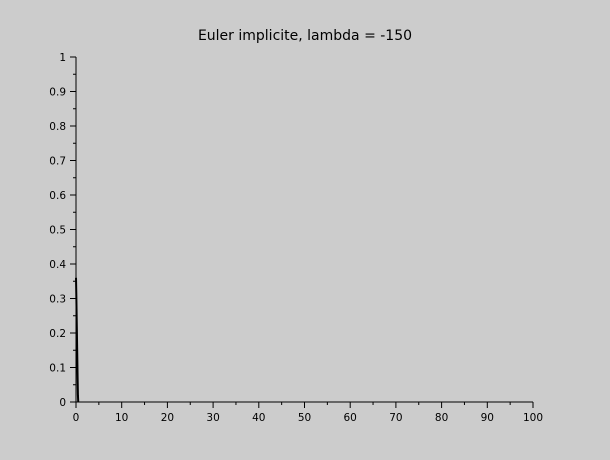 Image resolution: width=610 pixels, height=460 pixels. I want to click on y-tick-label: 1, so click(62, 58).